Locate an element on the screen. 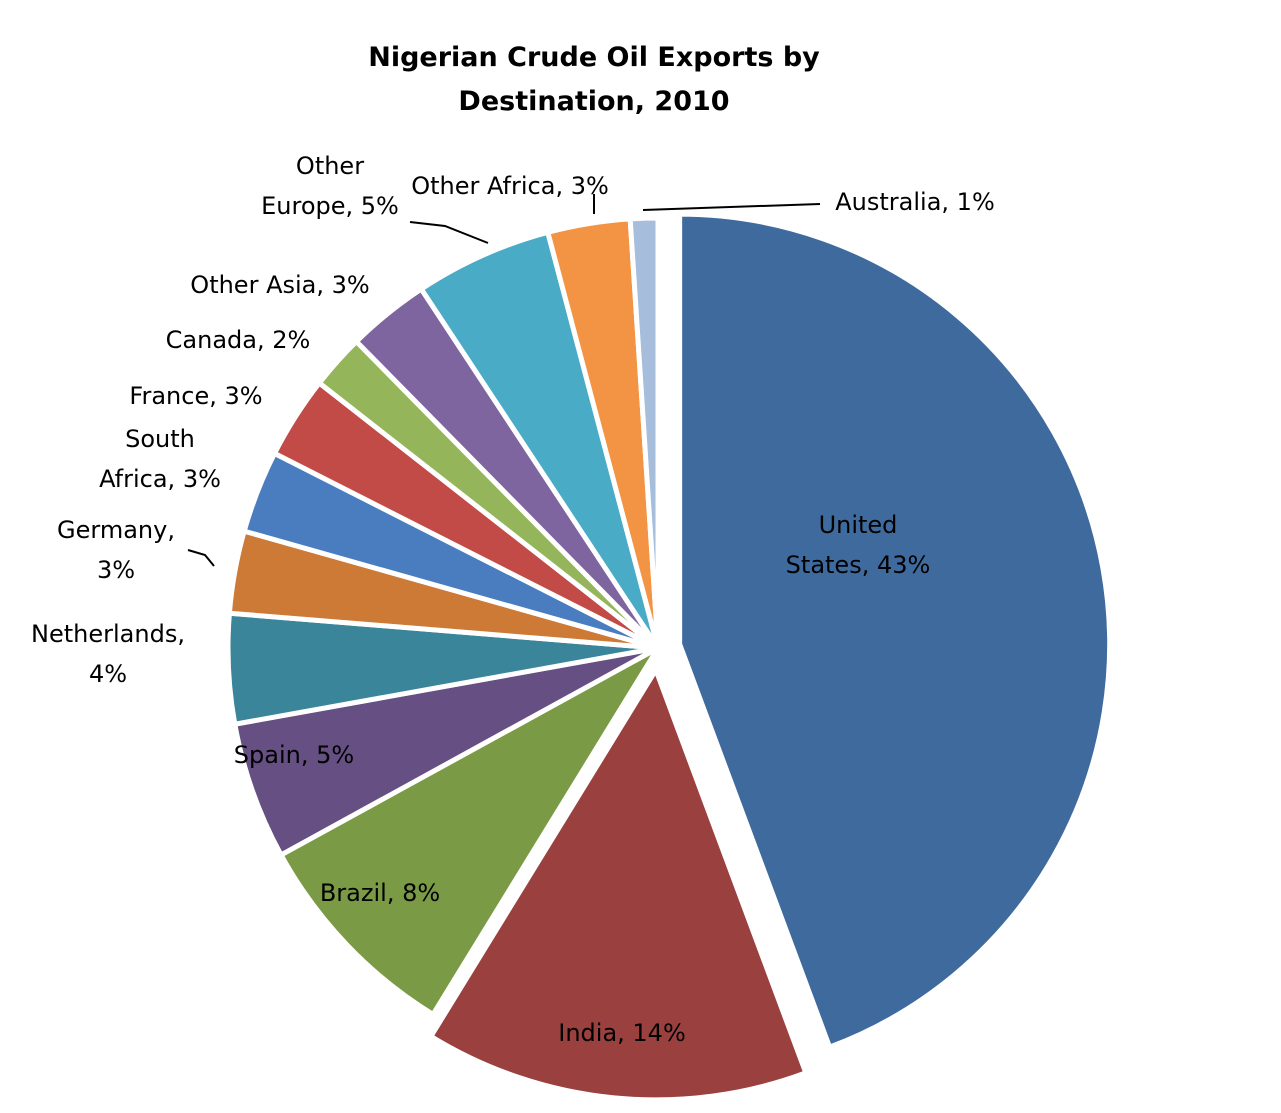  slice-label-line: Australia, 1% is located at coordinates (915, 202).